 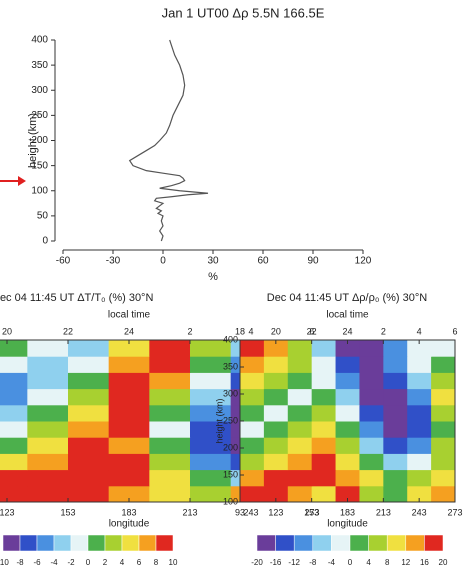 I want to click on colorbar-label: 2, so click(x=105, y=562).